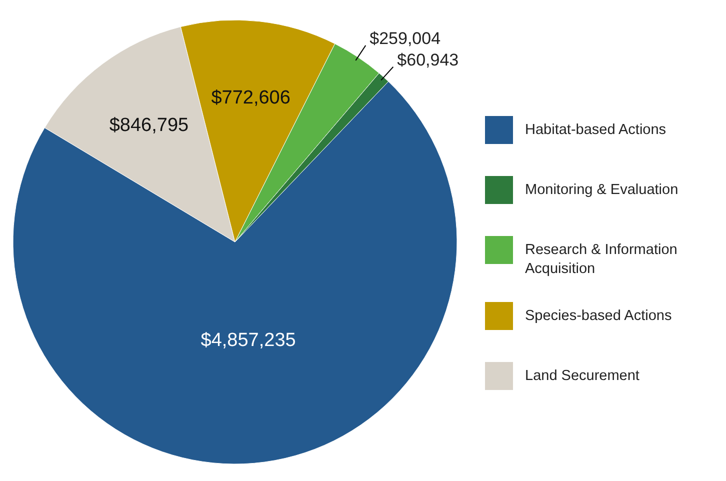 The height and width of the screenshot is (481, 726). I want to click on data-label: $60,943, so click(428, 60).